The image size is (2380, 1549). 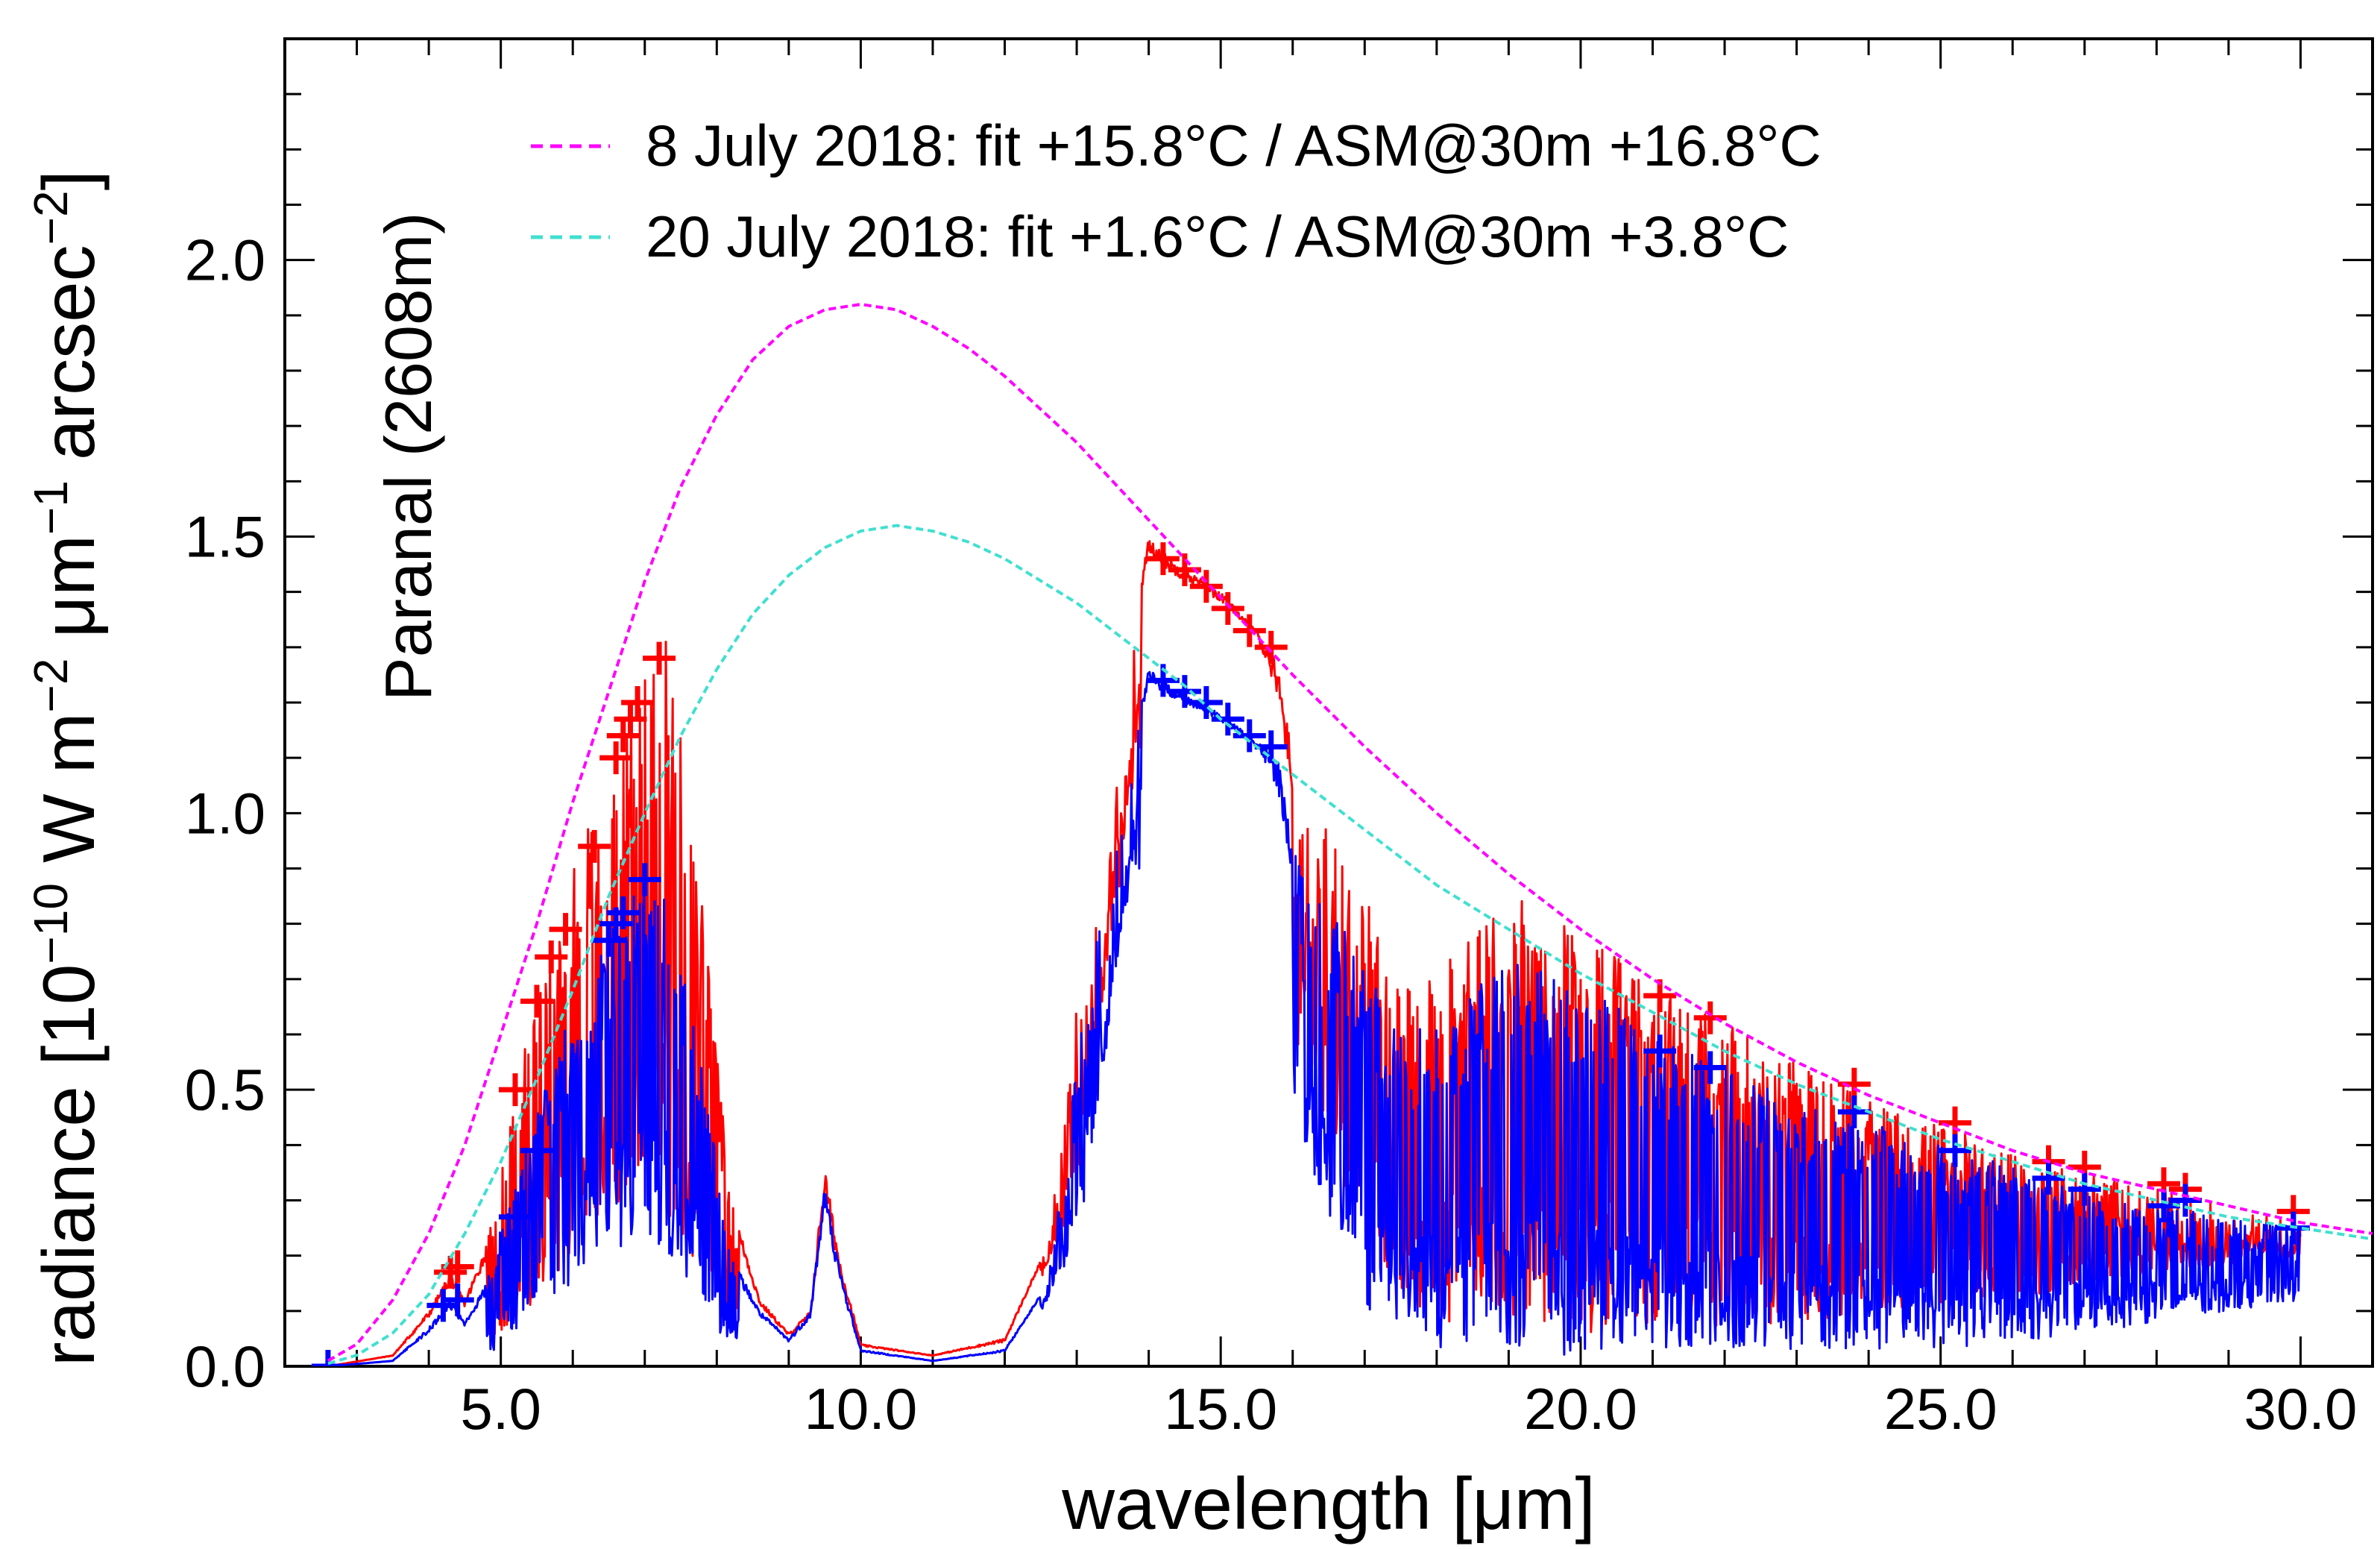 What do you see at coordinates (225, 260) in the screenshot?
I see `y-tick-label: 2.0` at bounding box center [225, 260].